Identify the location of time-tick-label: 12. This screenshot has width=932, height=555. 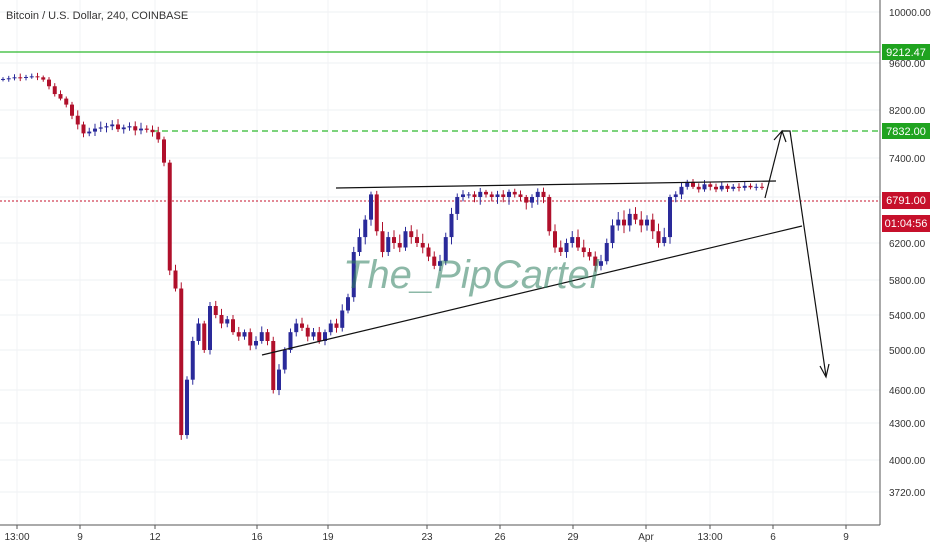
(155, 537).